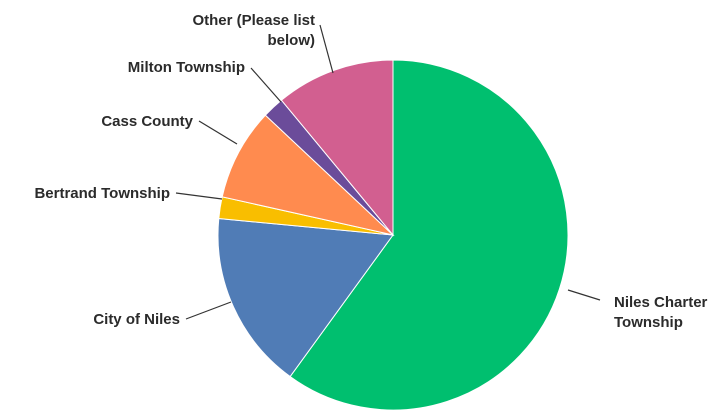  What do you see at coordinates (199, 196) in the screenshot?
I see `leader-line-bertrand-township` at bounding box center [199, 196].